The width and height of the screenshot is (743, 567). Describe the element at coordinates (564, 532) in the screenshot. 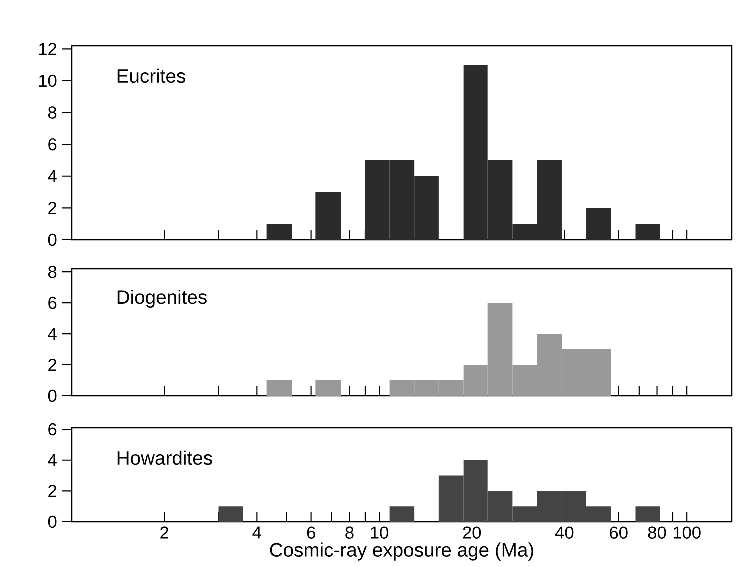

I see `x-tick-label: 40` at that location.